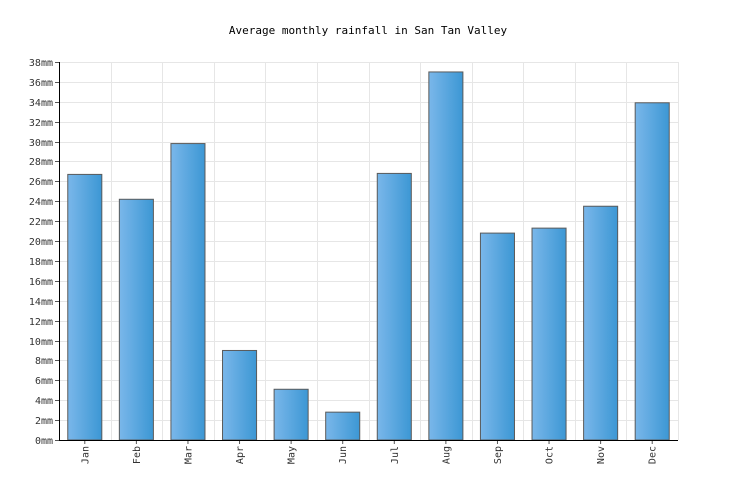 This screenshot has height=500, width=736. Describe the element at coordinates (41, 63) in the screenshot. I see `y-tick-label: 38mm` at that location.